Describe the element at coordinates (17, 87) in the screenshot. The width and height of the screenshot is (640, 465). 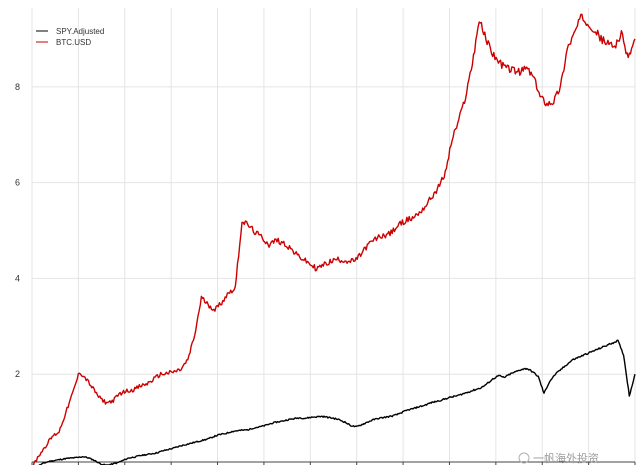
I see `y-tick-label: 8` at that location.